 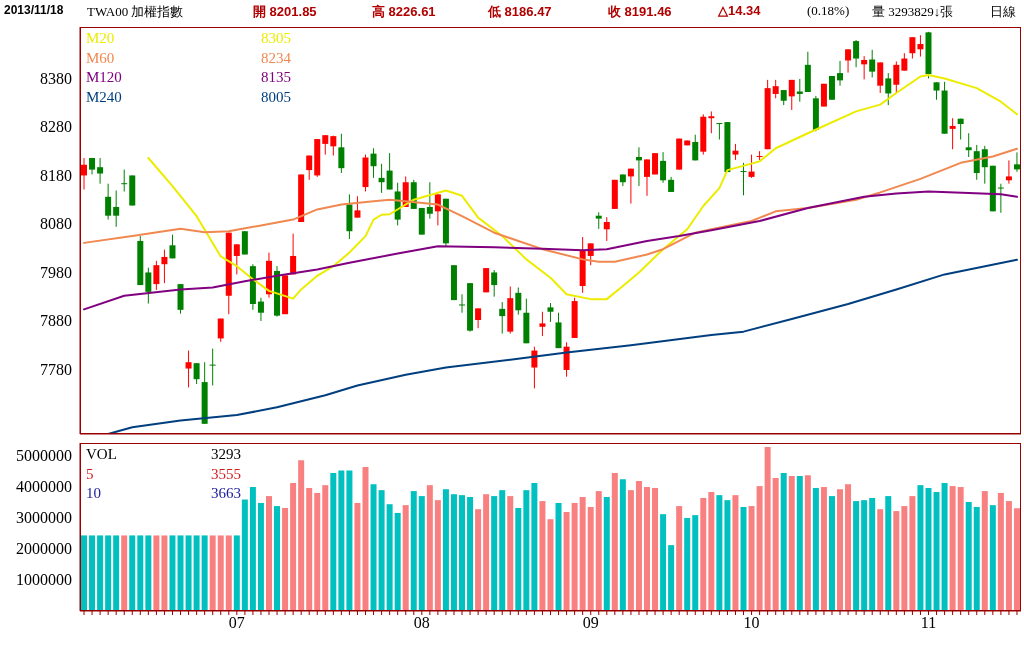 What do you see at coordinates (739, 10) in the screenshot?
I see `text: △14.34` at bounding box center [739, 10].